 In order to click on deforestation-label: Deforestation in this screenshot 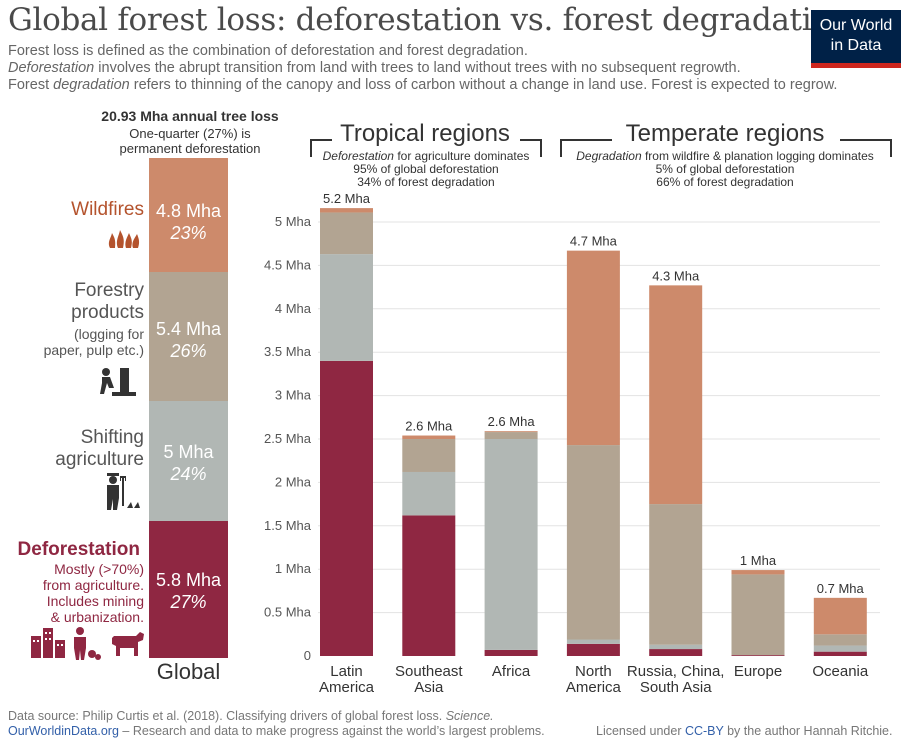, I will do `click(78, 549)`.